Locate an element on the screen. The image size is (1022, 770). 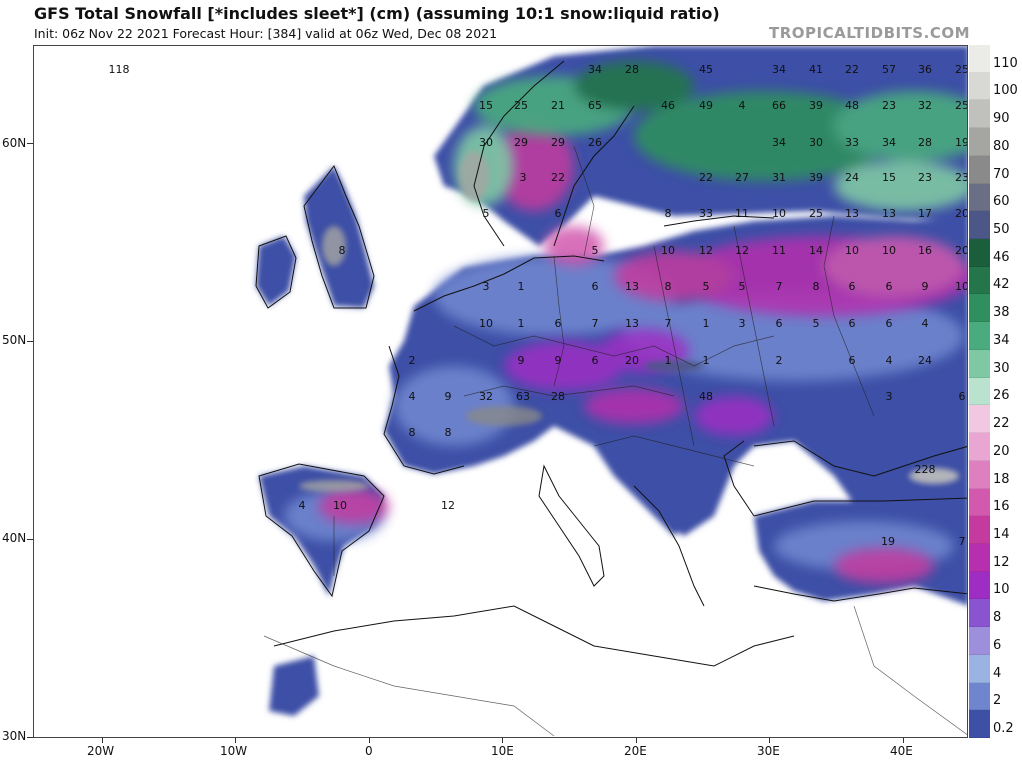
legend-row: 100 is located at coordinates (995, 86).